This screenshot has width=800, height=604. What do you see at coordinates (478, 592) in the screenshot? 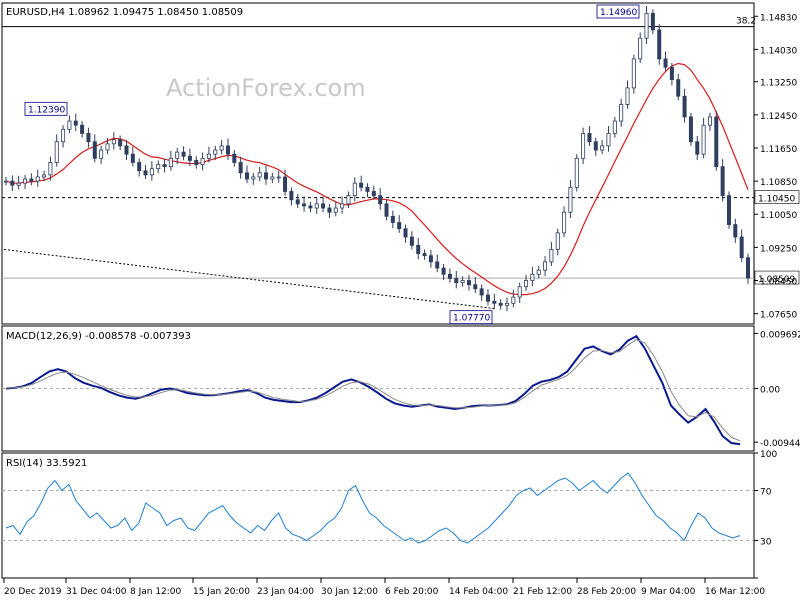
I see `x-tick-label: 14 Feb 04:00` at bounding box center [478, 592].